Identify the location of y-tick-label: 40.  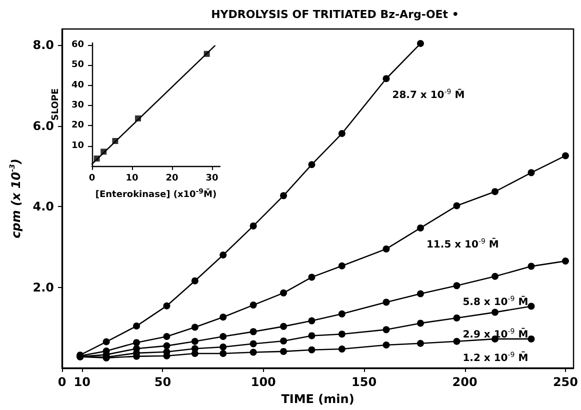
(77, 85).